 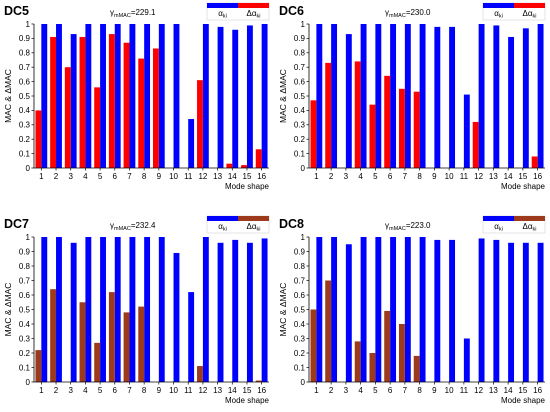 What do you see at coordinates (25, 96) in the screenshot?
I see `y-tick-label: 0.5` at bounding box center [25, 96].